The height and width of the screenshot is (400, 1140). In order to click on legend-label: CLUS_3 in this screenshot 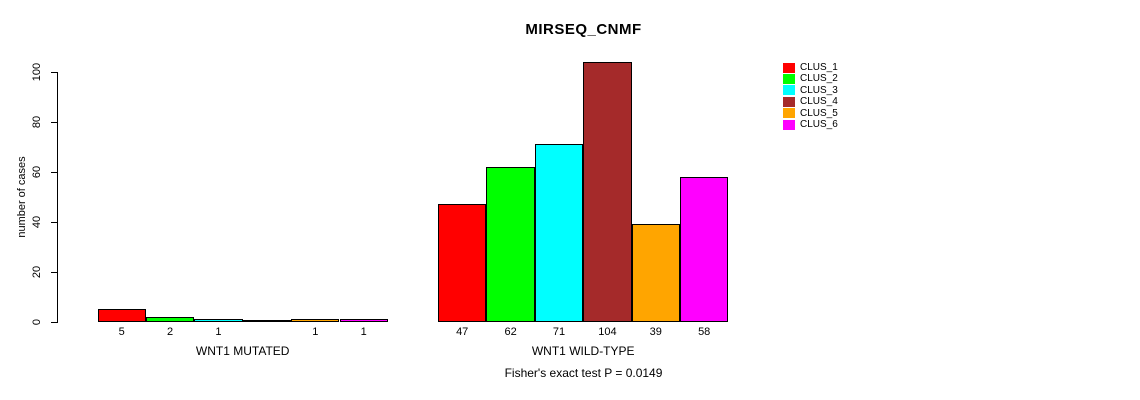, I will do `click(819, 90)`.